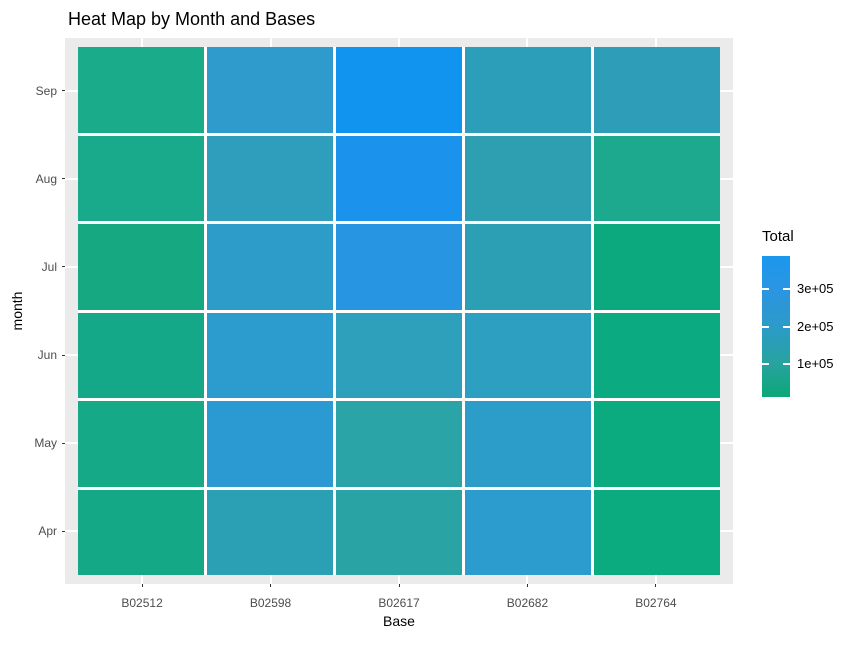  What do you see at coordinates (656, 603) in the screenshot?
I see `x-axis-label: B02764` at bounding box center [656, 603].